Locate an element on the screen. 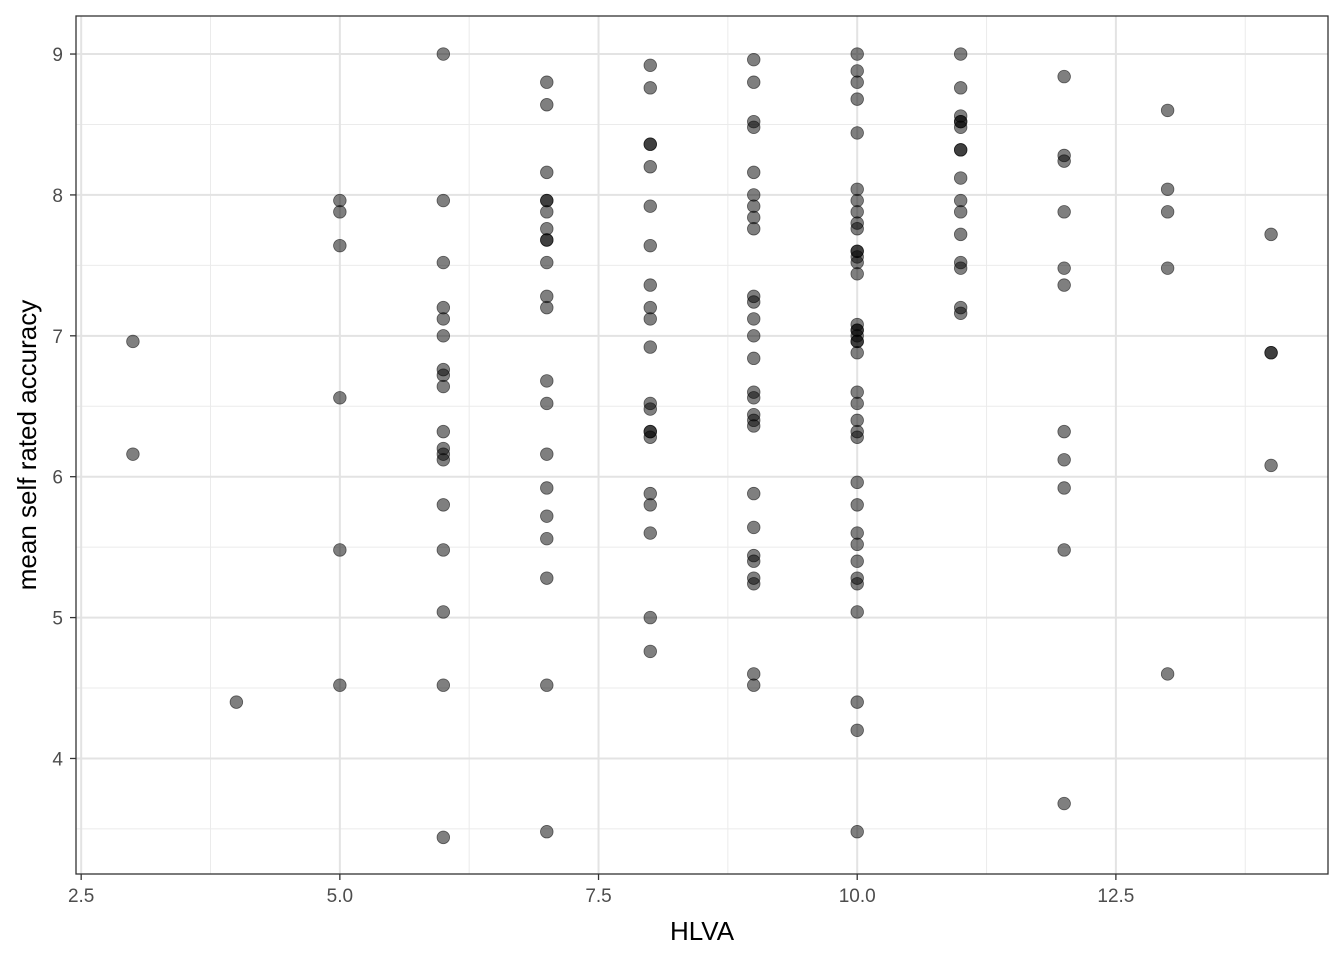  y-axis-ticks: 4 5 6 7 8 9 is located at coordinates (64, 407).